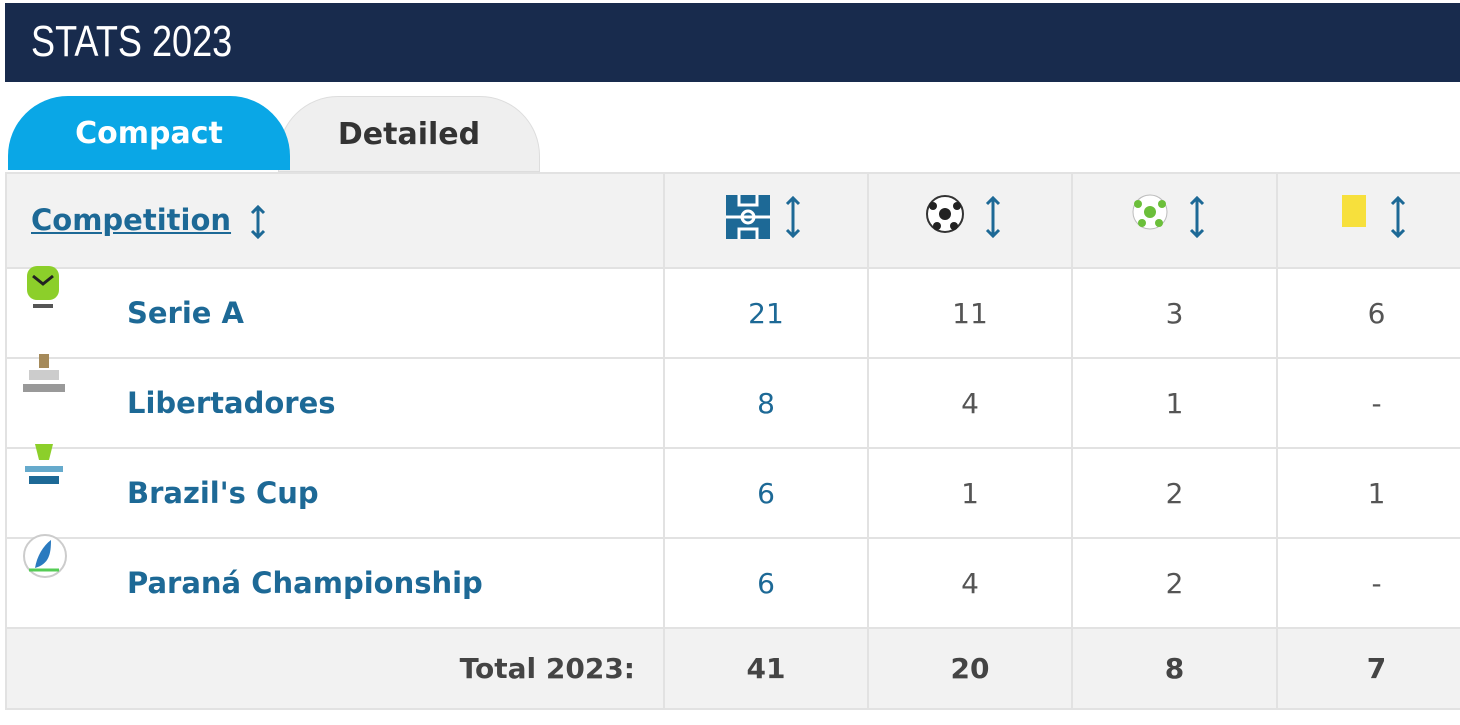 Image resolution: width=1460 pixels, height=725 pixels. Describe the element at coordinates (335, 312) in the screenshot. I see `competition-cell: Serie A` at that location.